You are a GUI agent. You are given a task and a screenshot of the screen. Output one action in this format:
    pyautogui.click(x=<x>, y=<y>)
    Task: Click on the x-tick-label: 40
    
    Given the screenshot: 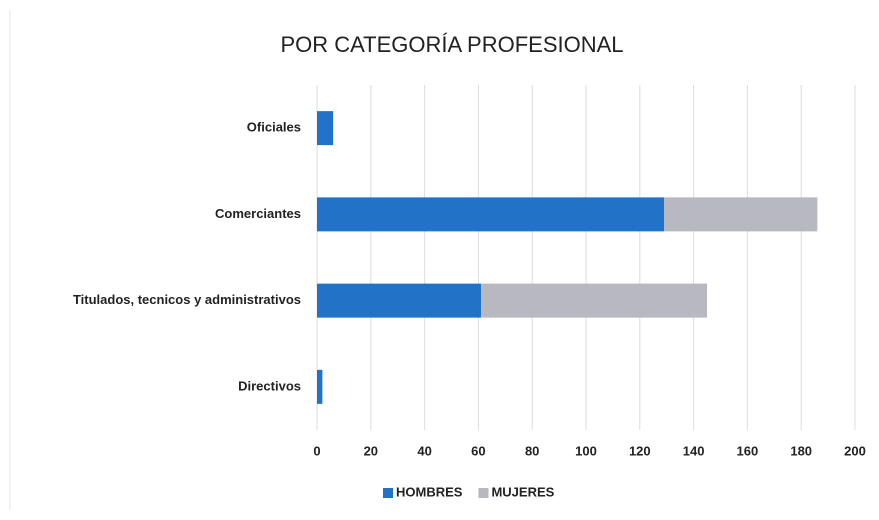 What is the action you would take?
    pyautogui.click(x=424, y=450)
    